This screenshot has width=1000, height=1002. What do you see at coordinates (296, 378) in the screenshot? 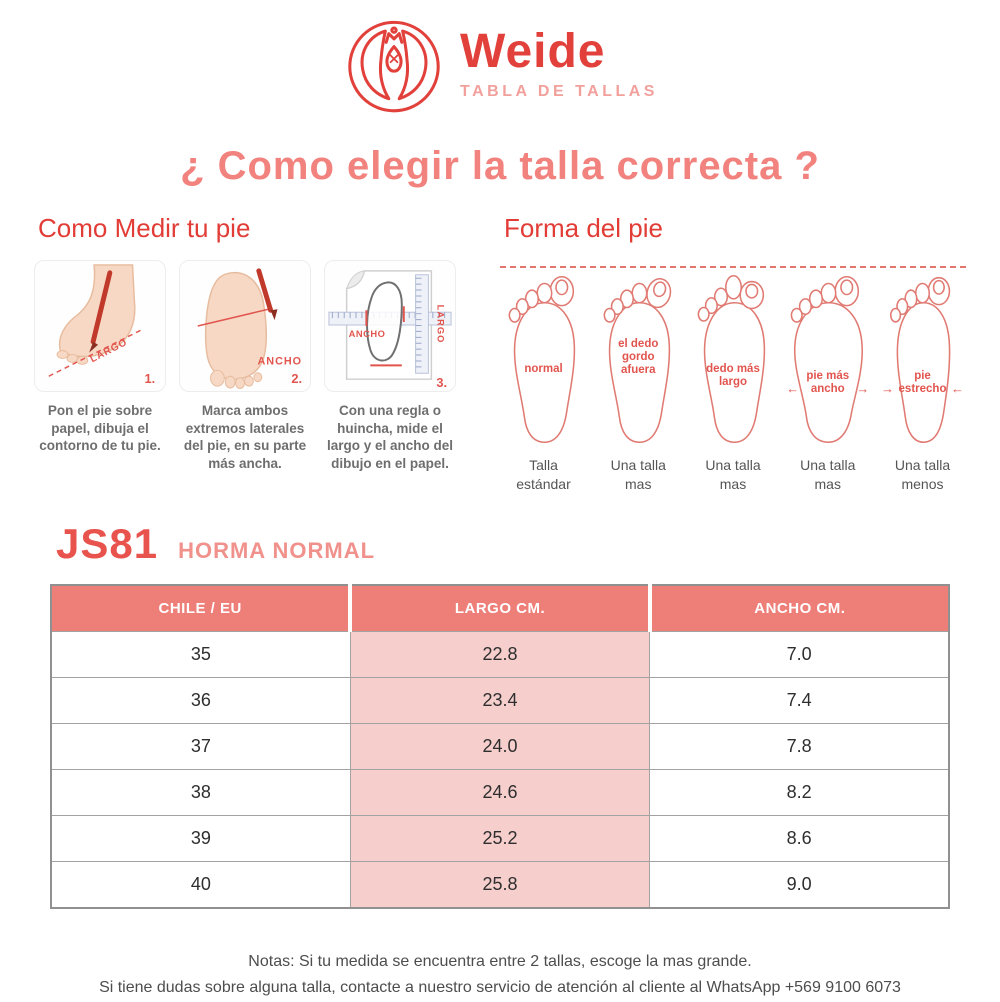
I see `step-number: 2.` at bounding box center [296, 378].